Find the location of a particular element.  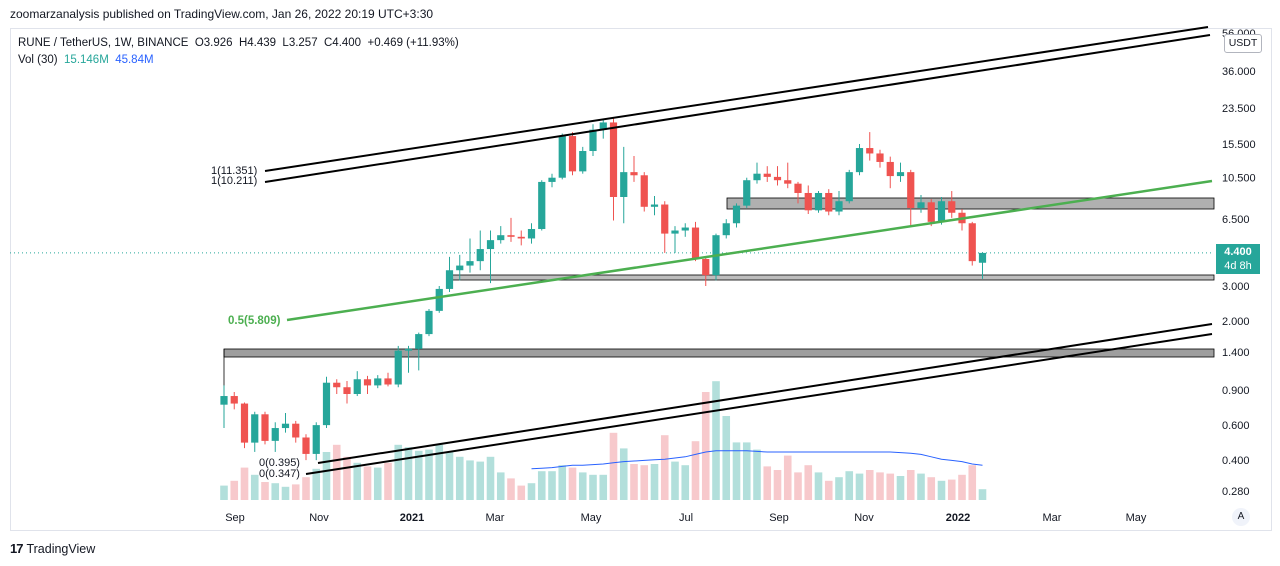

legend-close: C4.400 is located at coordinates (343, 43).